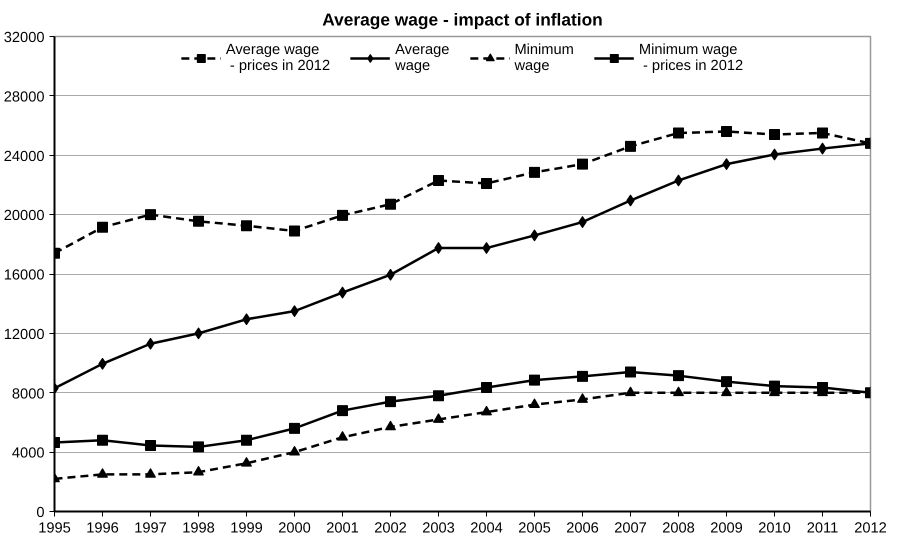 The width and height of the screenshot is (908, 540). Describe the element at coordinates (24, 334) in the screenshot. I see `y-tick-label: 12000` at that location.